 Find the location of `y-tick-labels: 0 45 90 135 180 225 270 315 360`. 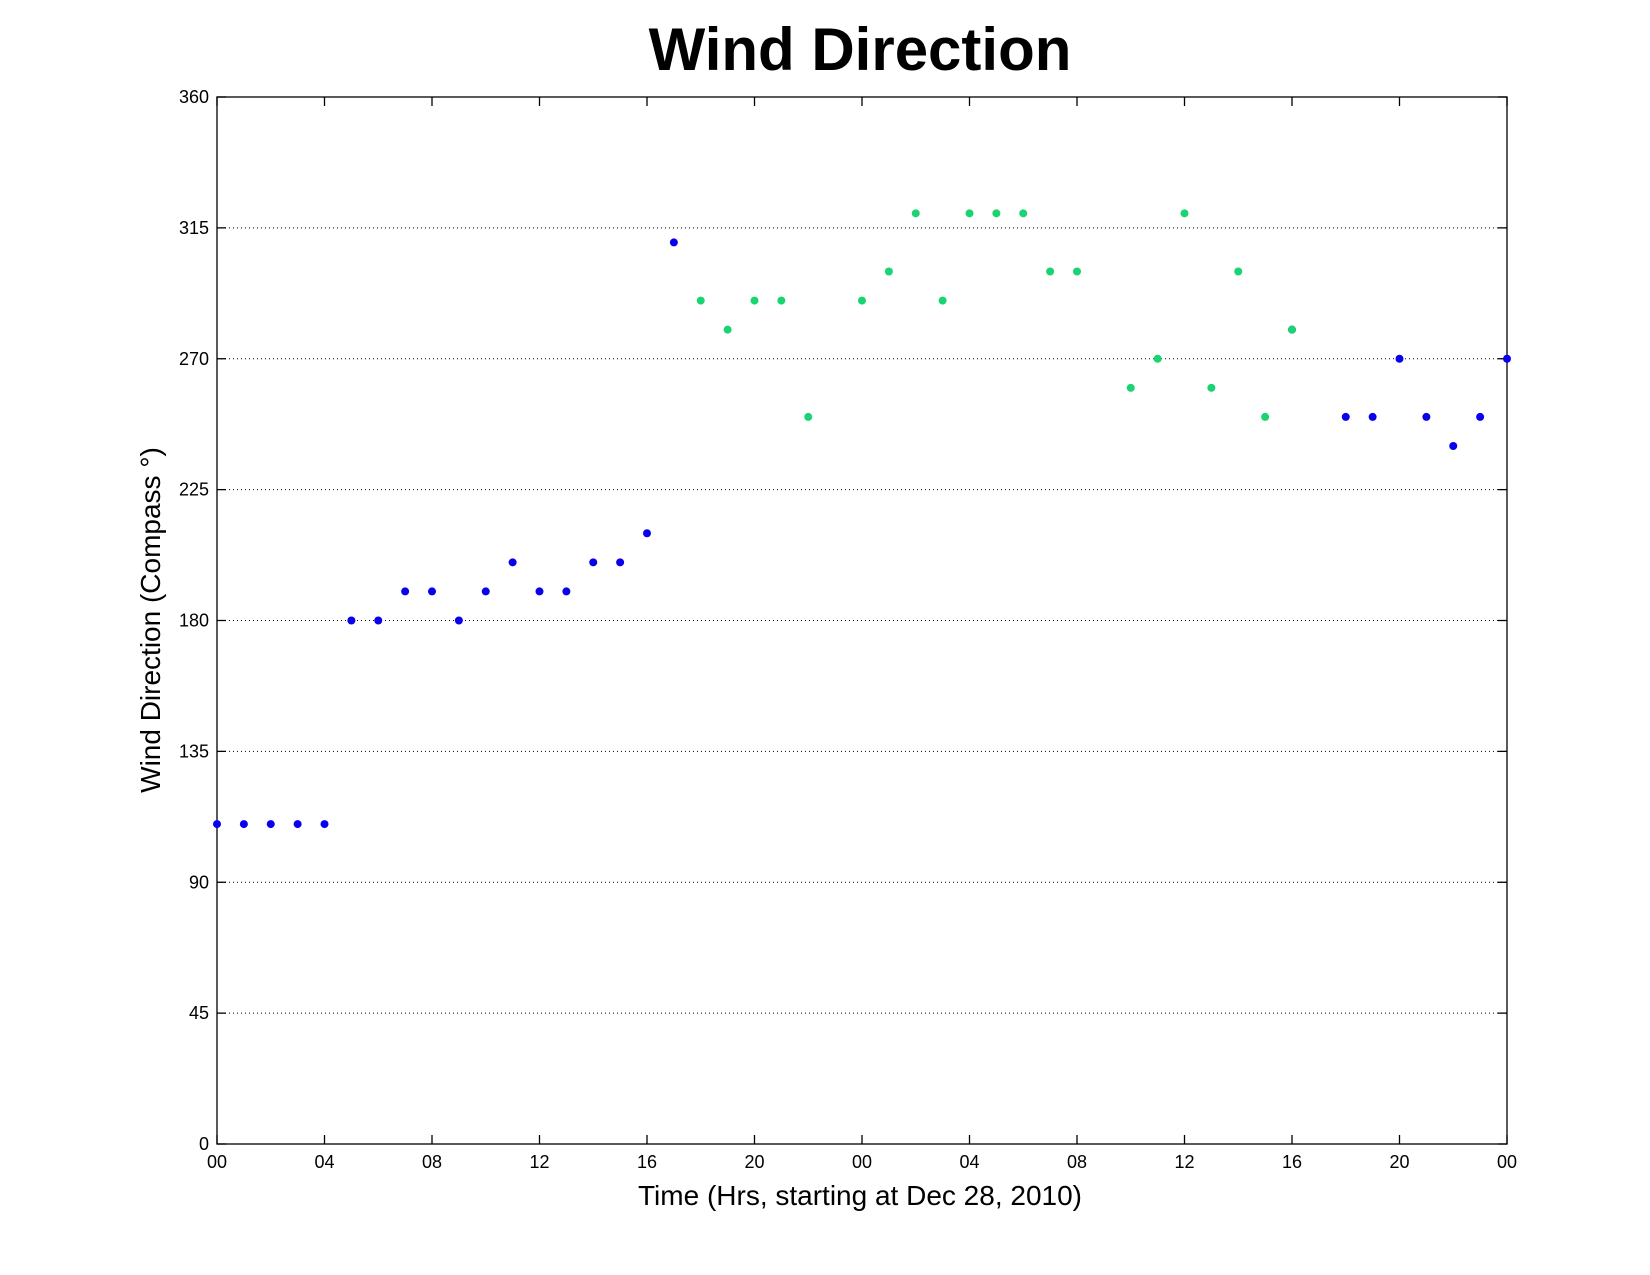

y-tick-labels: 0 45 90 135 180 225 270 315 360 is located at coordinates (194, 620).